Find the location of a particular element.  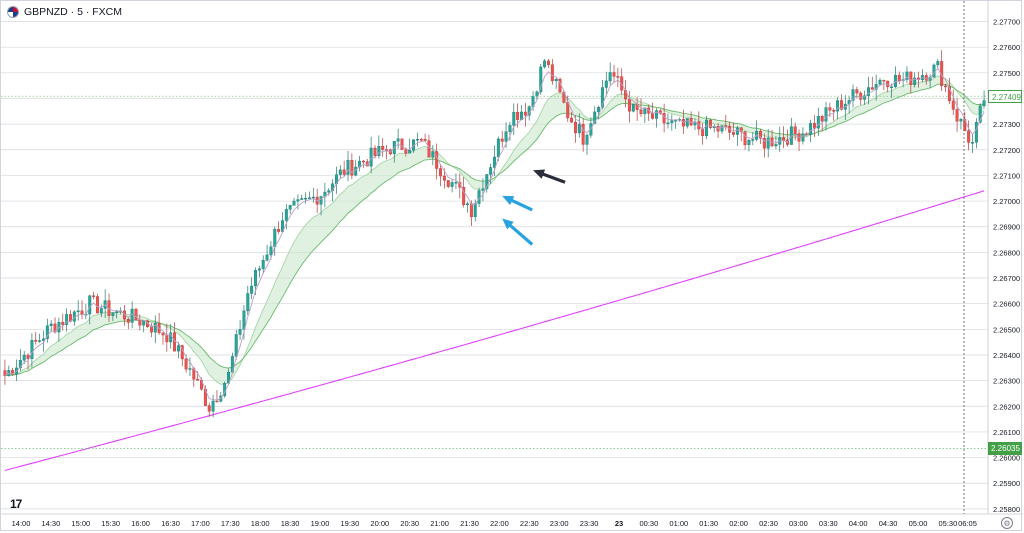

time-axis-label: 17:30 is located at coordinates (230, 523).